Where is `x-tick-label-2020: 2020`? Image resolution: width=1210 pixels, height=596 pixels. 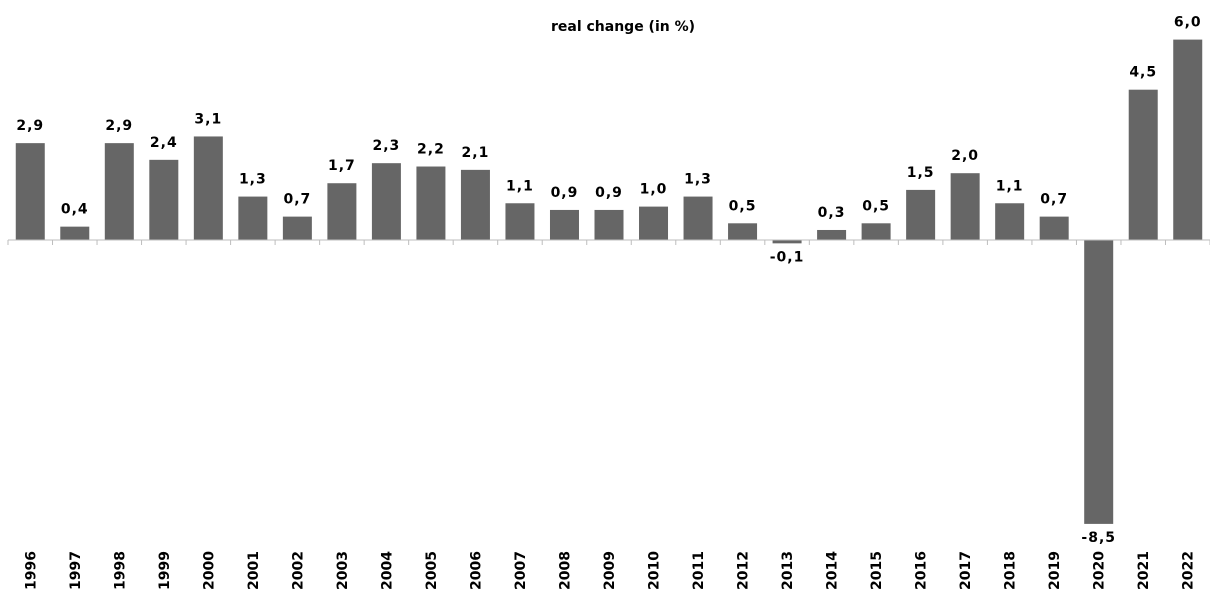
x-tick-label-2020: 2020 is located at coordinates (1100, 570).